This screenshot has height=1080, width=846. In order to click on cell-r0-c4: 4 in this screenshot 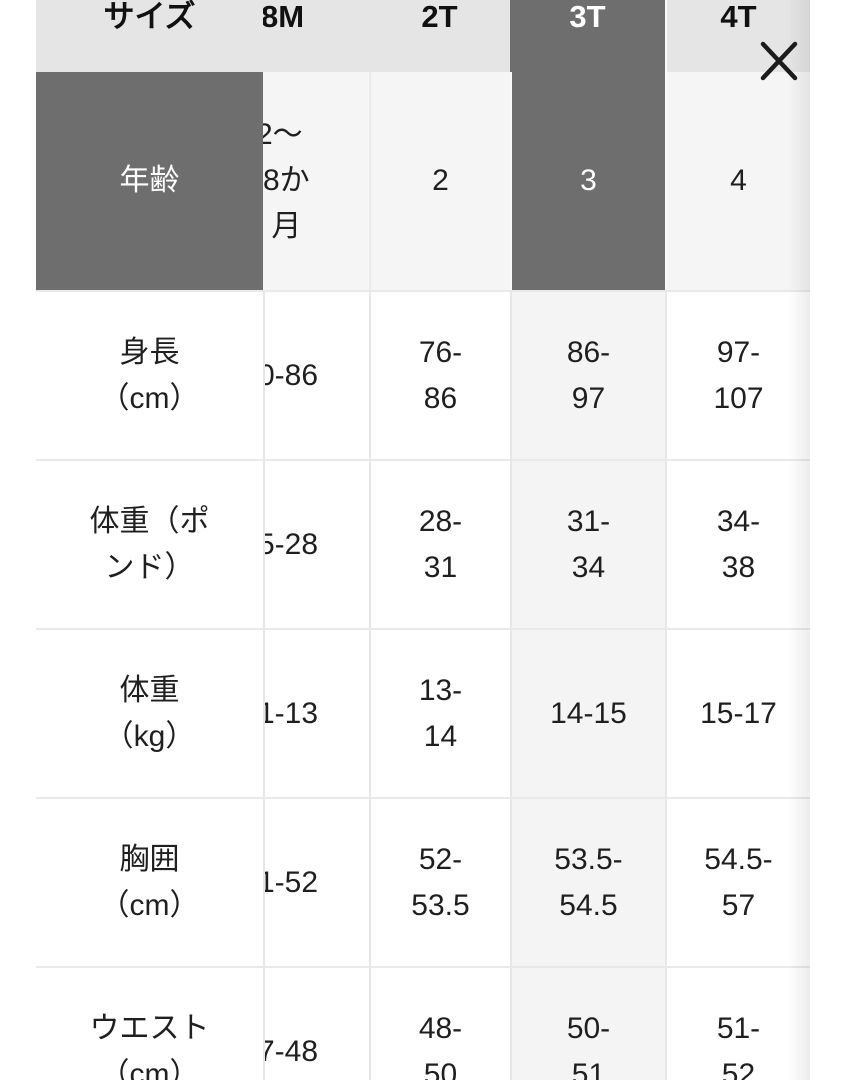, I will do `click(737, 181)`.